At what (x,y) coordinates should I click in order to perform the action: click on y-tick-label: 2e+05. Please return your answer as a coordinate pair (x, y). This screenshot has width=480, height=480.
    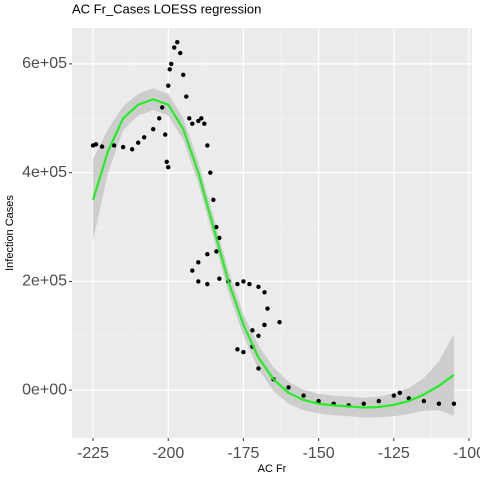
    Looking at the image, I should click on (44, 281).